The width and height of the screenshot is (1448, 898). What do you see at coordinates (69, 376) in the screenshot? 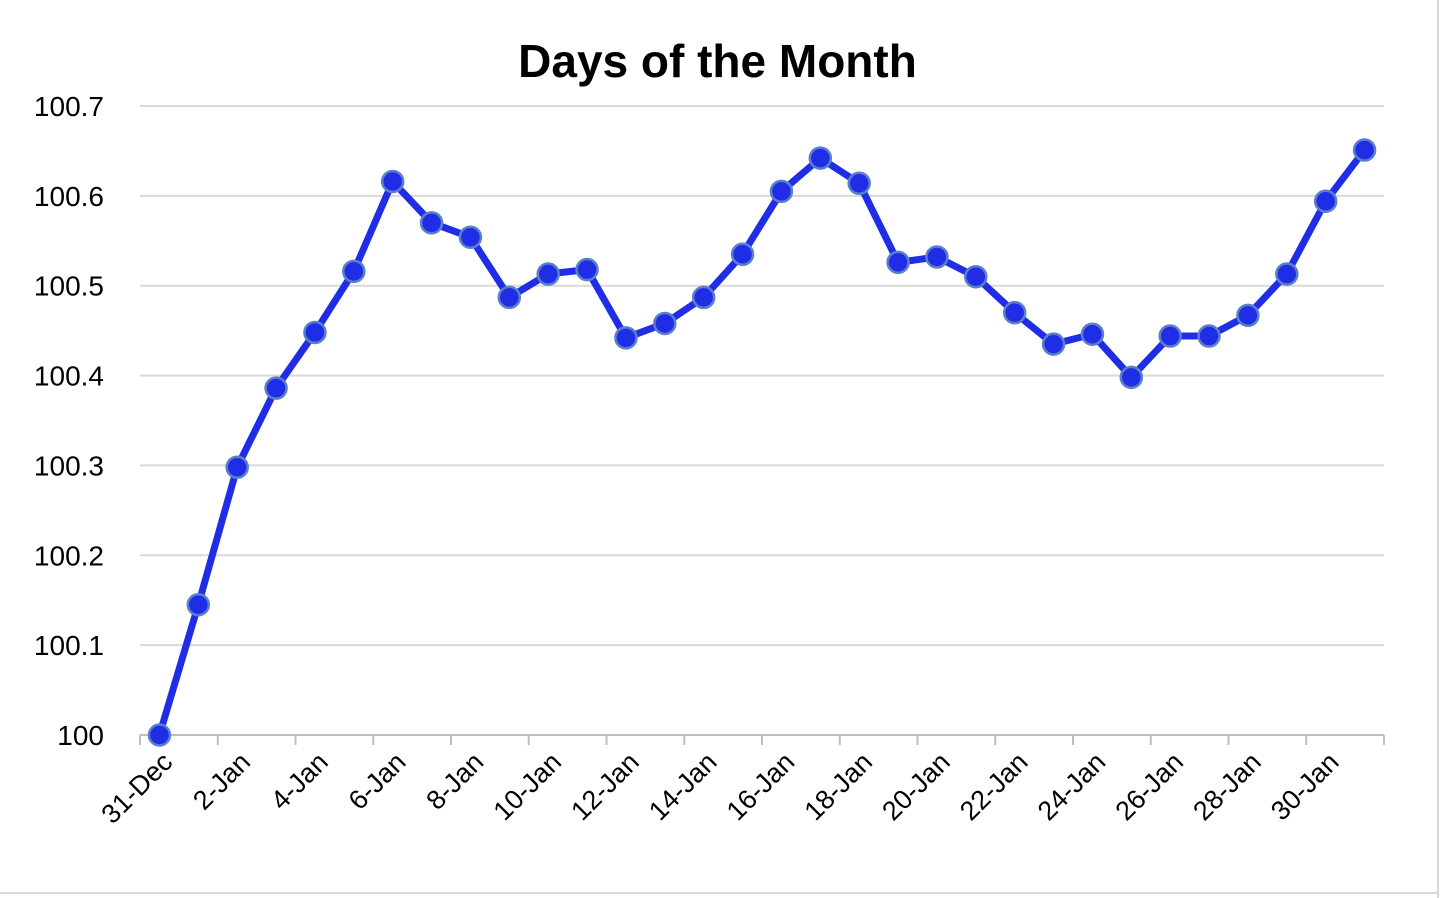
I see `y-tick-label: 100.4` at bounding box center [69, 376].